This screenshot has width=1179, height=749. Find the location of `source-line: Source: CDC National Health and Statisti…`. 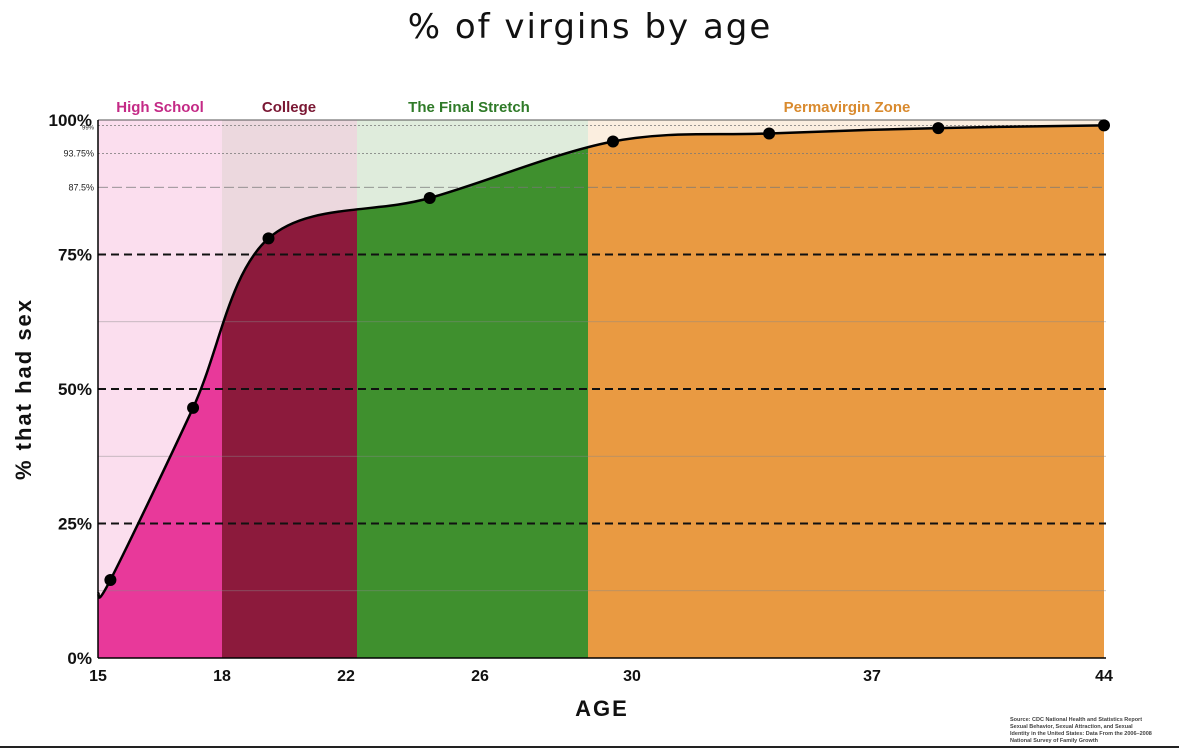

source-line: Source: CDC National Health and Statisti… is located at coordinates (1076, 720).